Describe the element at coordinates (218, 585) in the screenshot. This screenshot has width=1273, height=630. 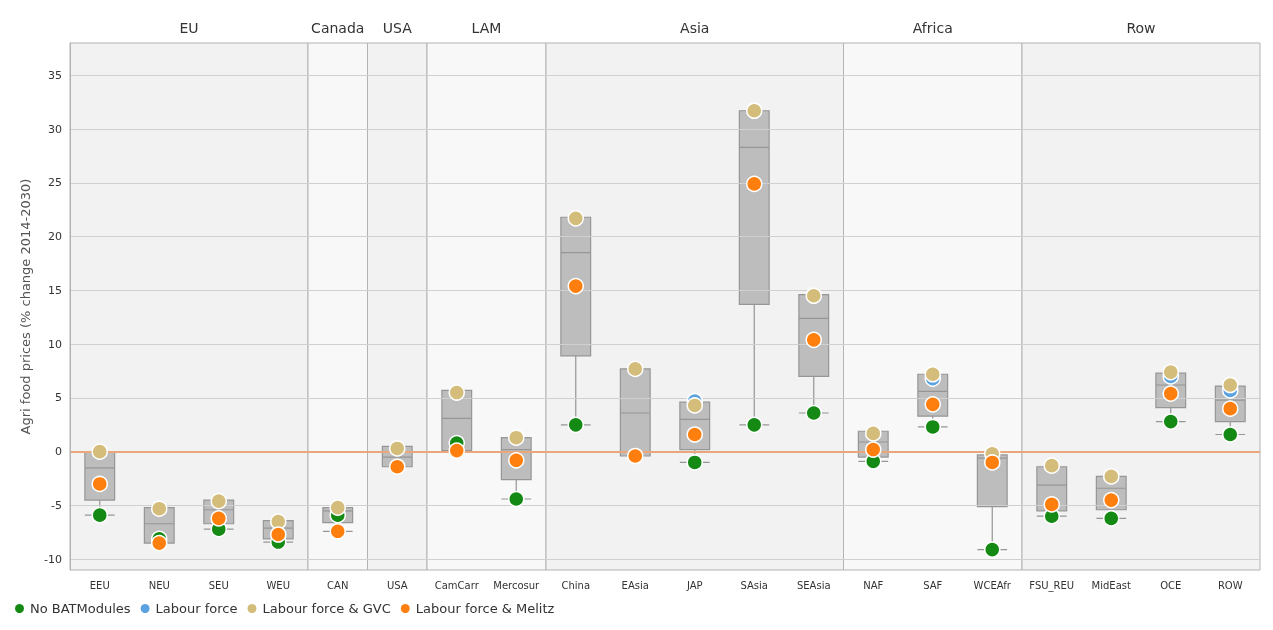
I see `x-tick-label: SEU` at that location.